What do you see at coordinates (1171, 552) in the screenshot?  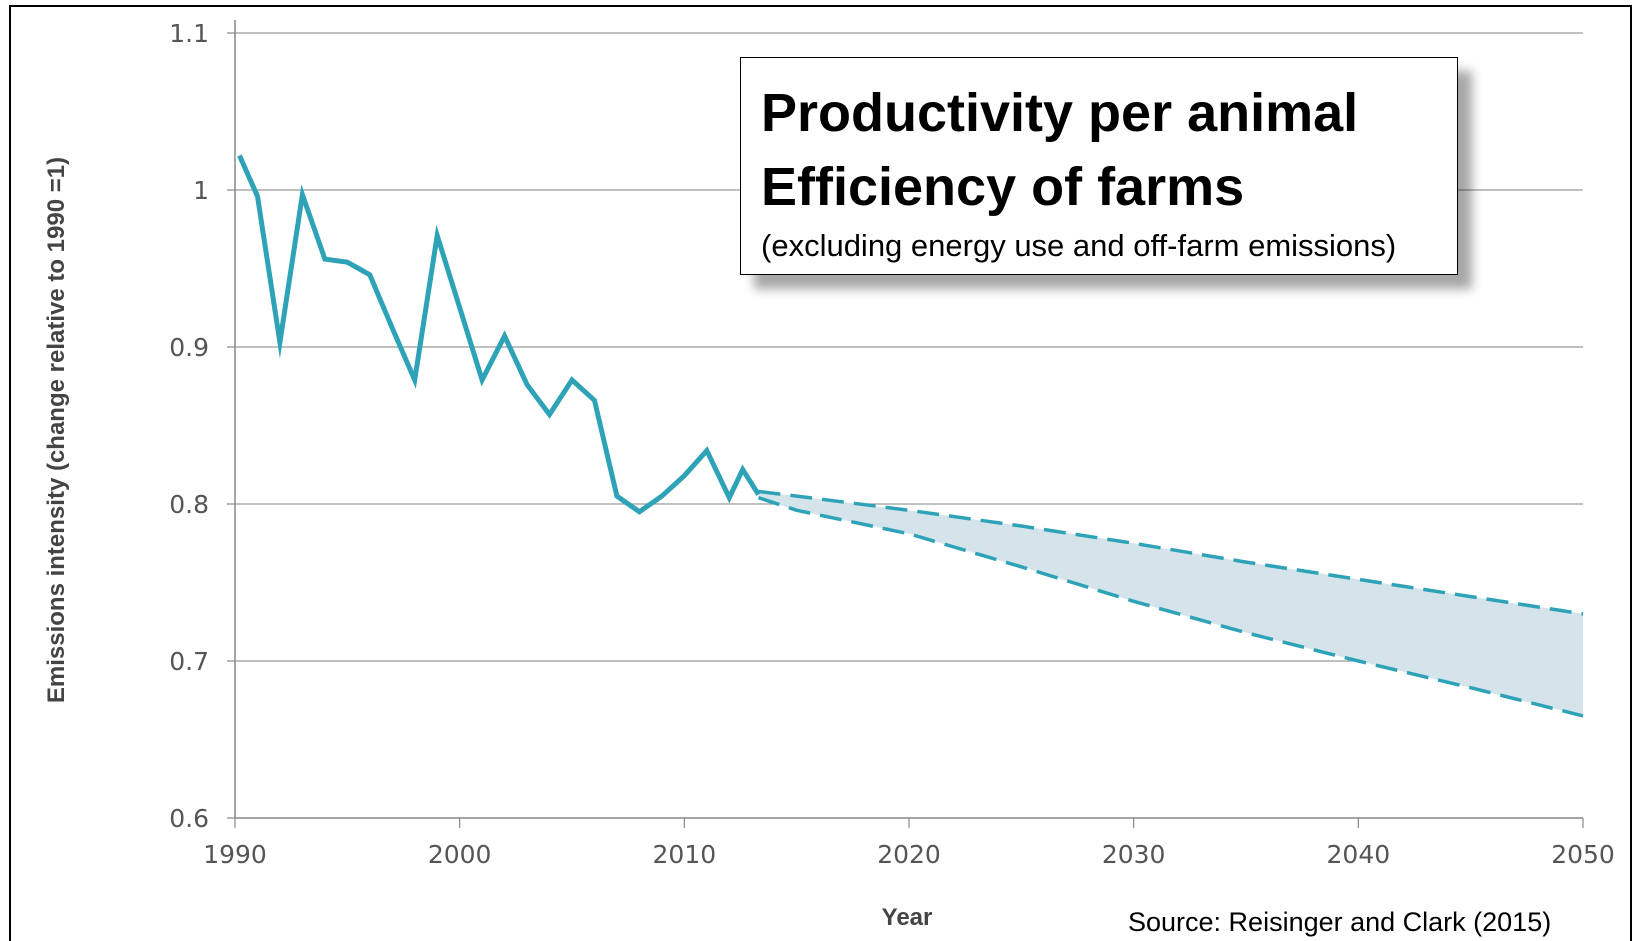 I see `projection-upper-line` at bounding box center [1171, 552].